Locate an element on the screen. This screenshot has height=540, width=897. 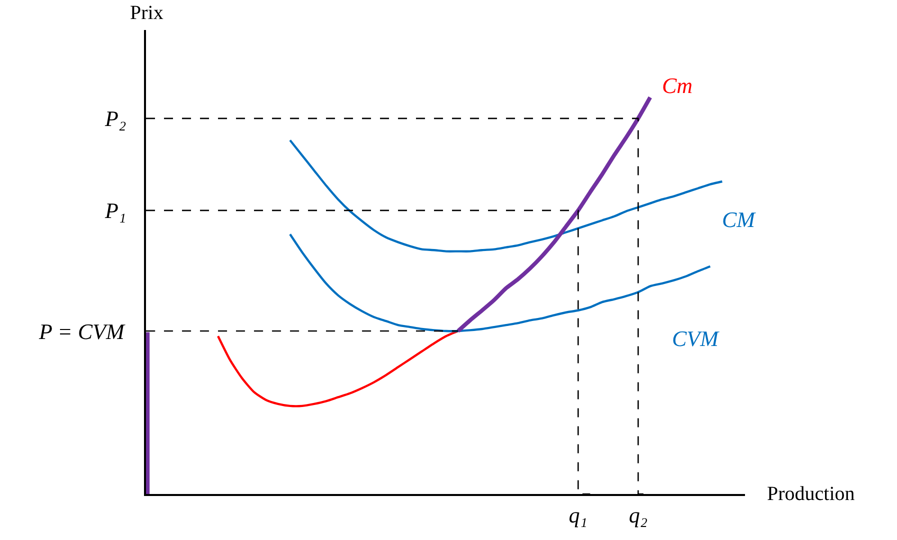
text: P = CVM is located at coordinates (82, 331).